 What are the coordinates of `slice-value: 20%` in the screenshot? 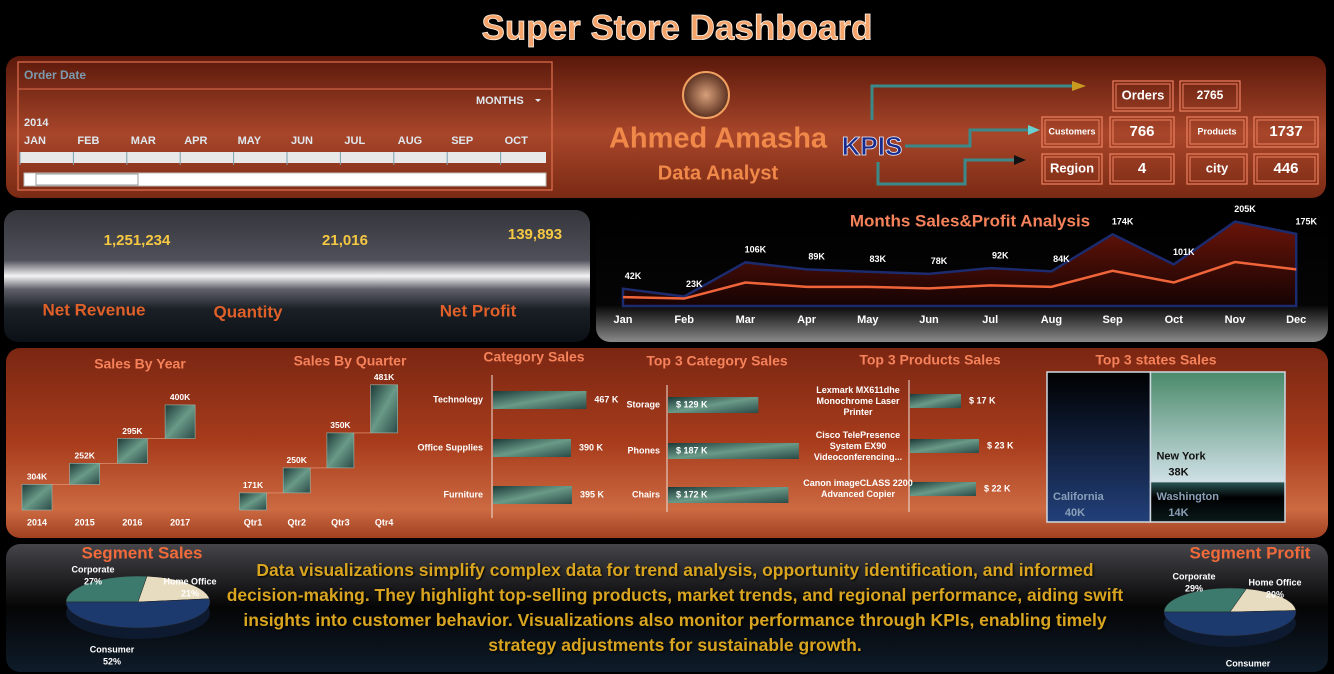 It's located at (1275, 594).